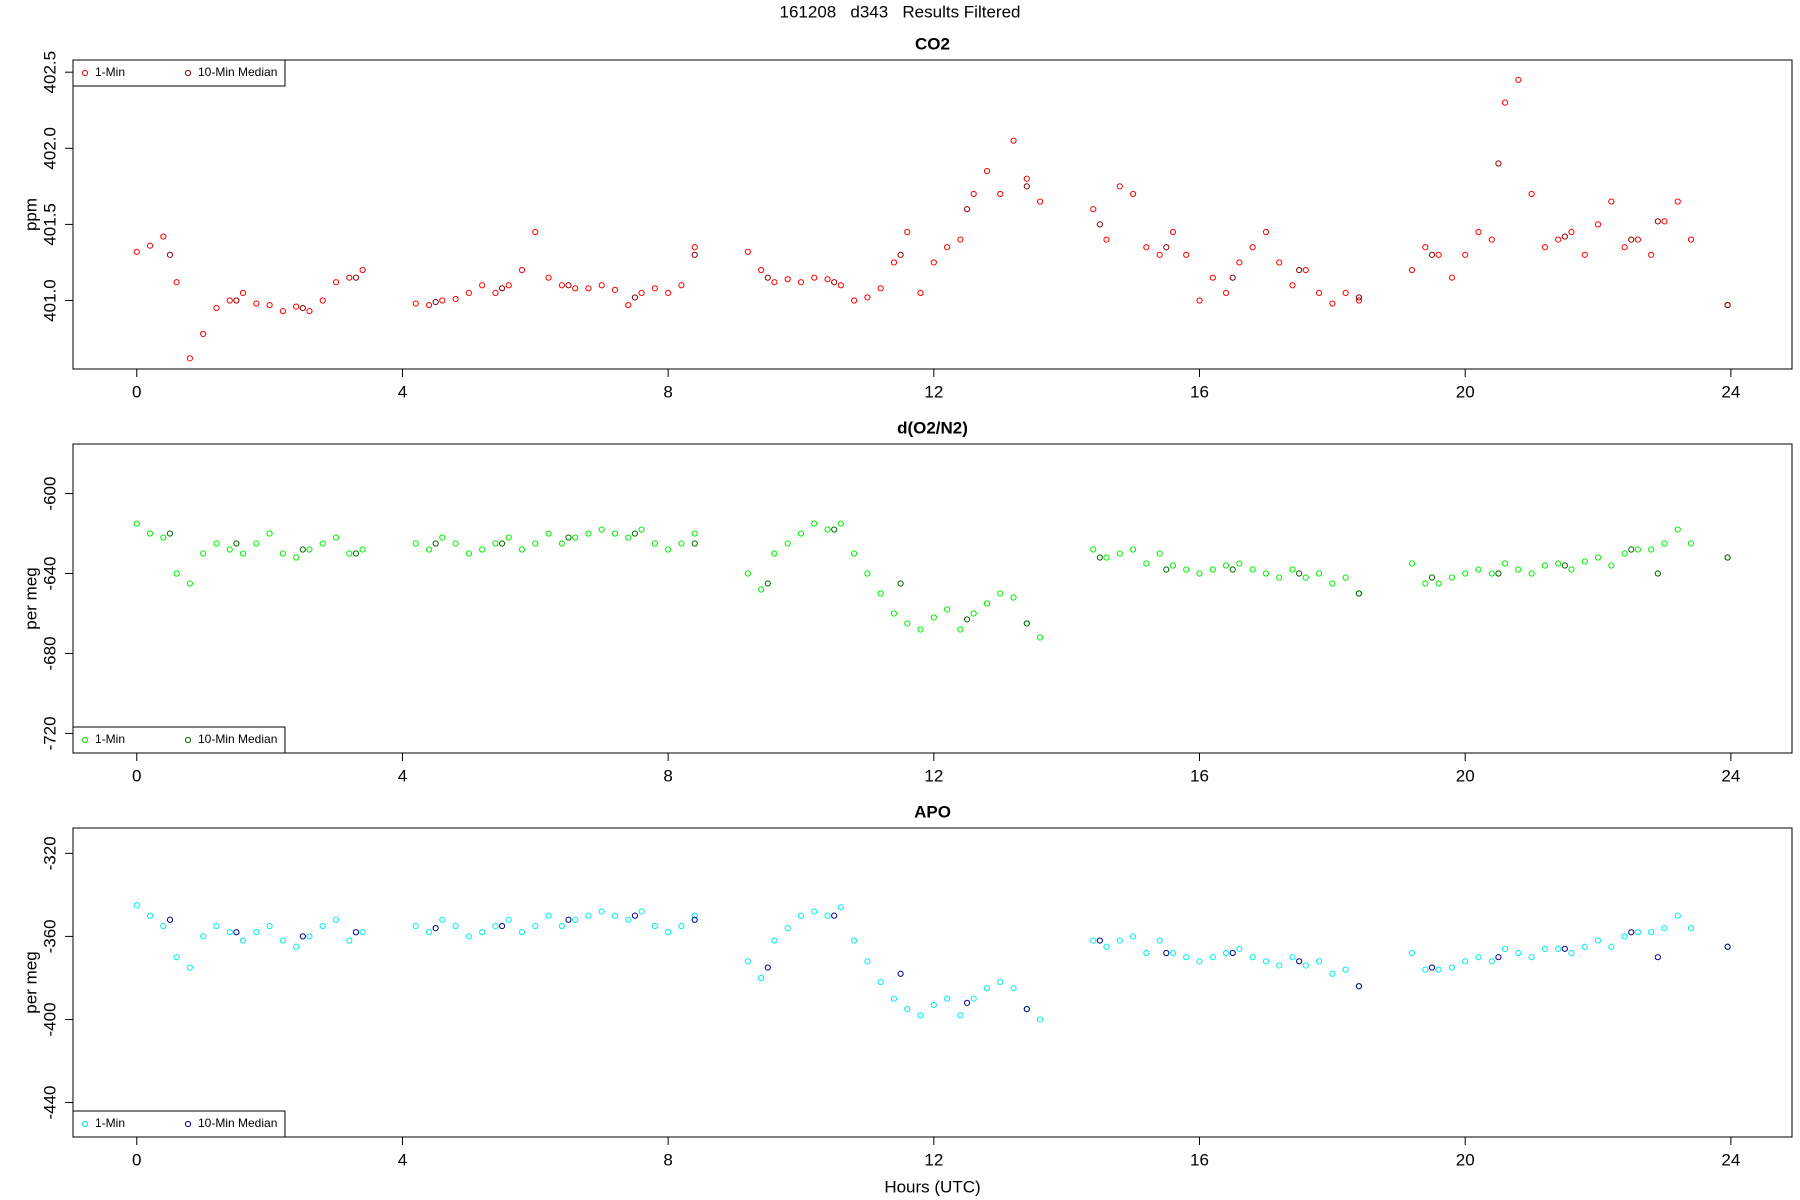 Image resolution: width=1800 pixels, height=1200 pixels. I want to click on y-tick-label: -640, so click(49, 574).